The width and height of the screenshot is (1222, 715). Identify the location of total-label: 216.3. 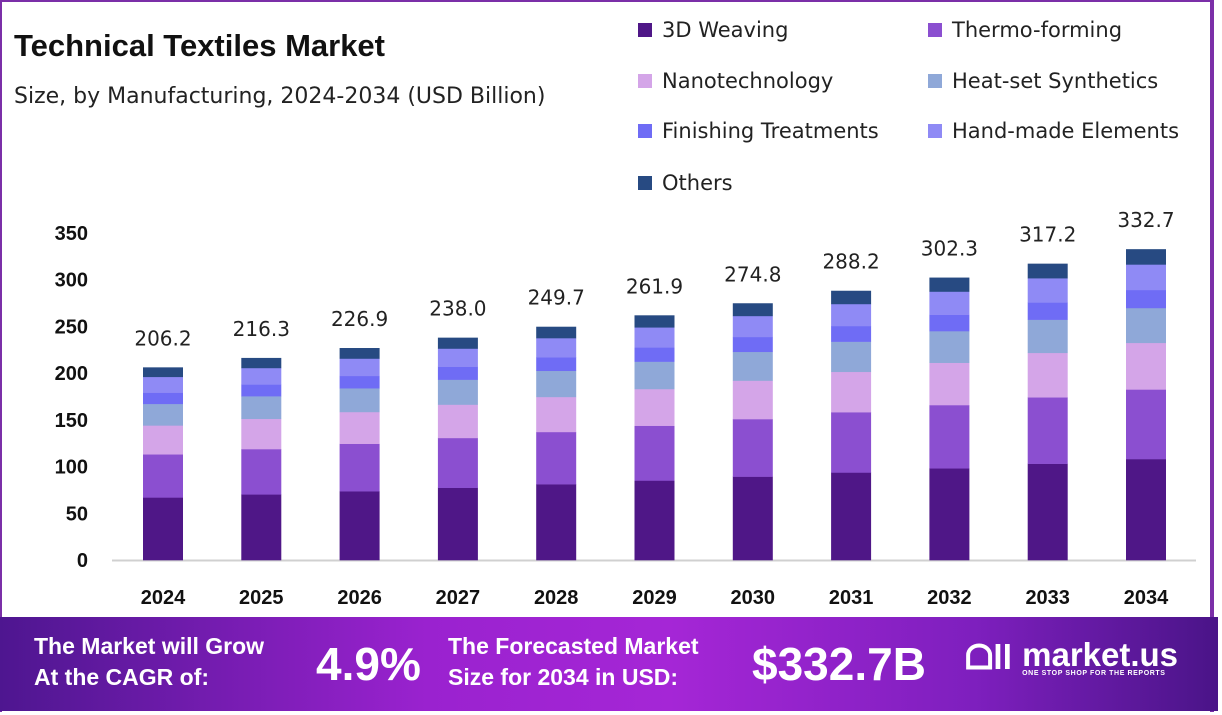
(261, 329).